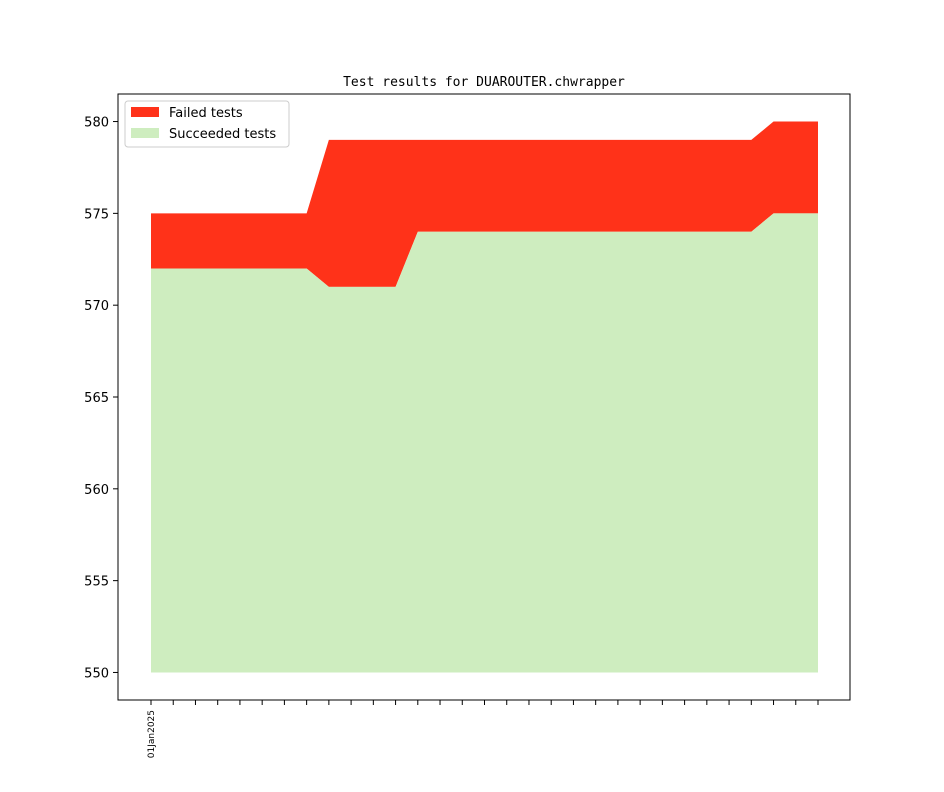  I want to click on y-tick-label: 580, so click(96, 123).